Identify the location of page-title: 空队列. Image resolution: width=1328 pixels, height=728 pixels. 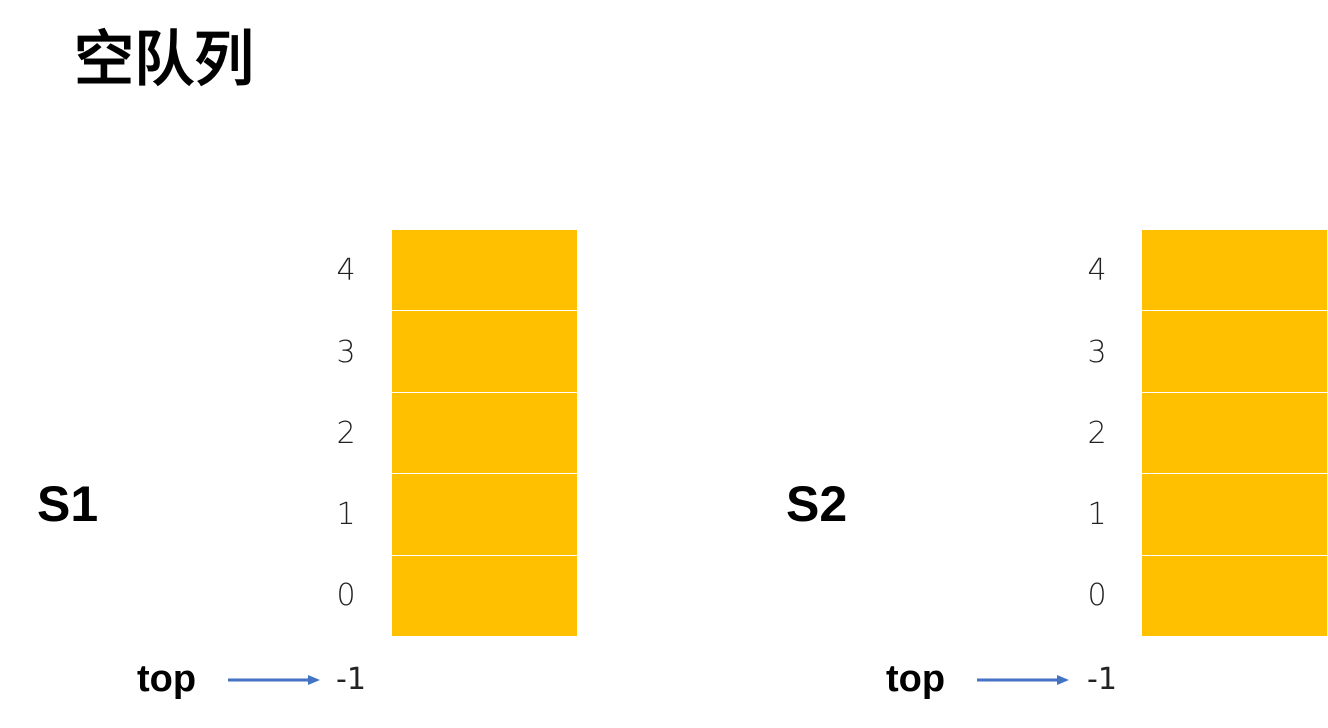
(164, 60).